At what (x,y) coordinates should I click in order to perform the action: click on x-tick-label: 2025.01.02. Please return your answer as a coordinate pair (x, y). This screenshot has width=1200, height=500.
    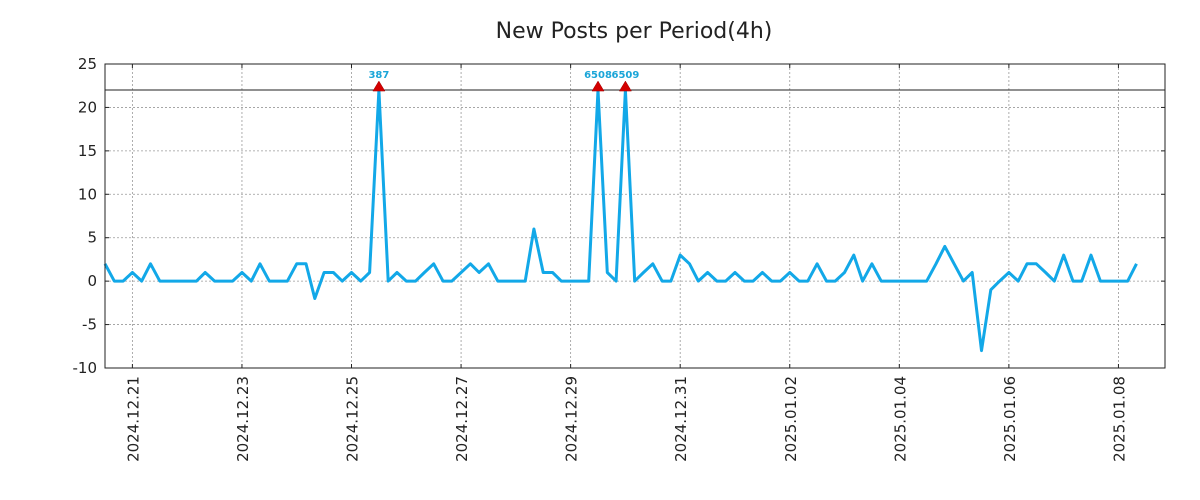
    Looking at the image, I should click on (791, 419).